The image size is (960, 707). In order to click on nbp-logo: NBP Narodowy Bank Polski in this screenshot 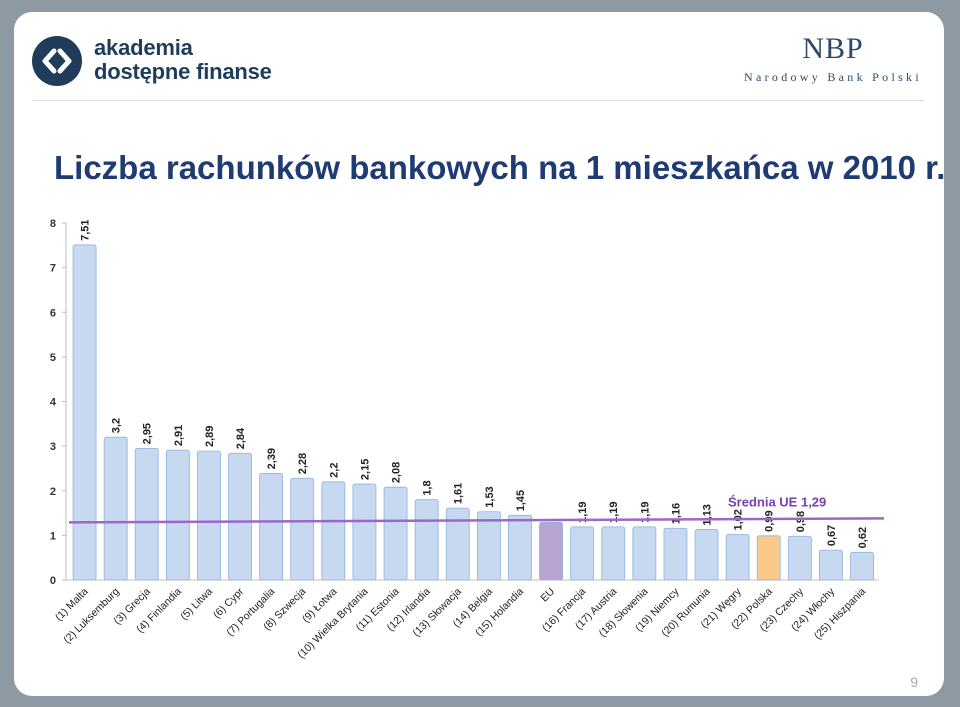, I will do `click(833, 58)`.